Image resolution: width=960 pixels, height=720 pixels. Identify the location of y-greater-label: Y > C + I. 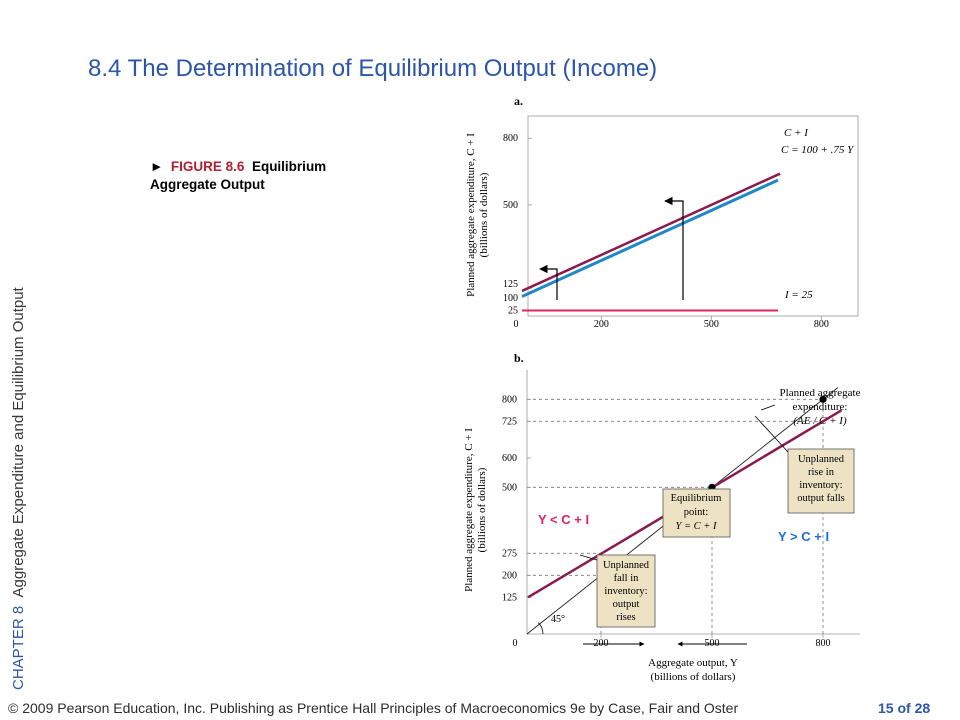
(803, 536).